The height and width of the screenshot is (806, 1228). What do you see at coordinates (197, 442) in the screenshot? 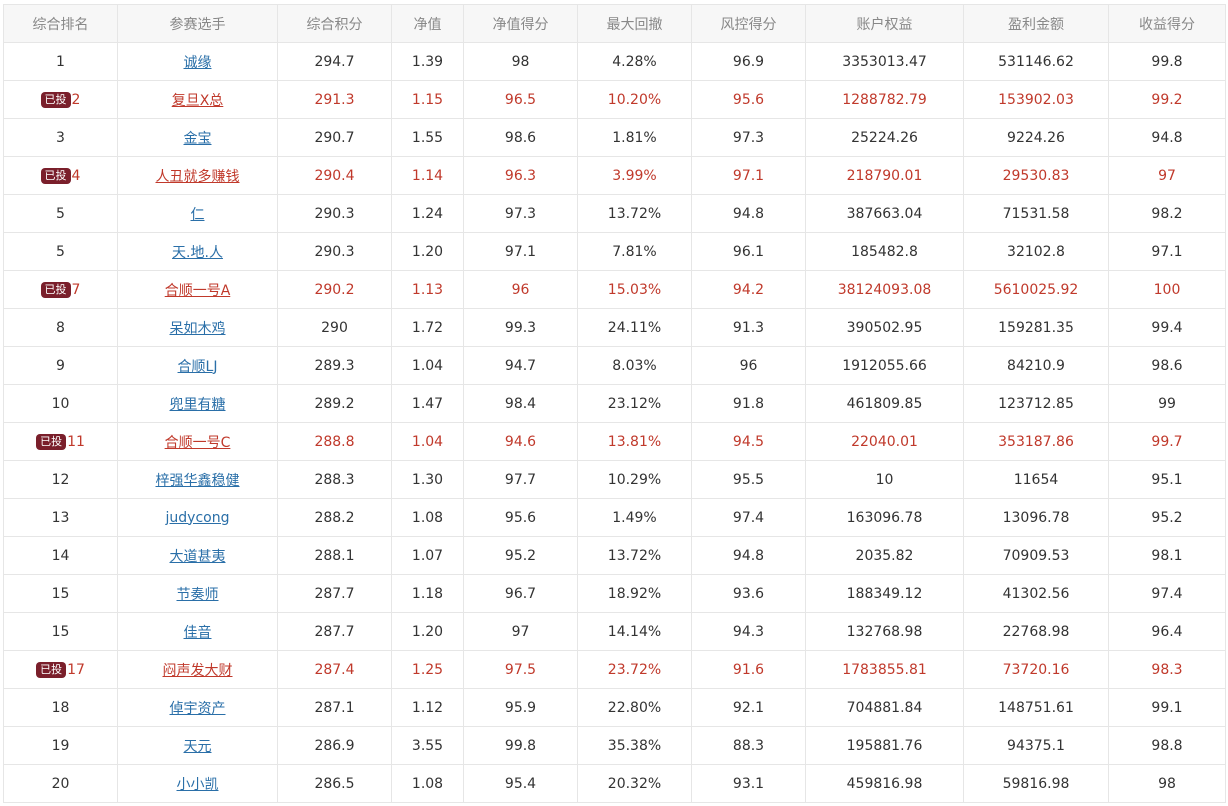
I see `player-link: 合顺一号C` at bounding box center [197, 442].